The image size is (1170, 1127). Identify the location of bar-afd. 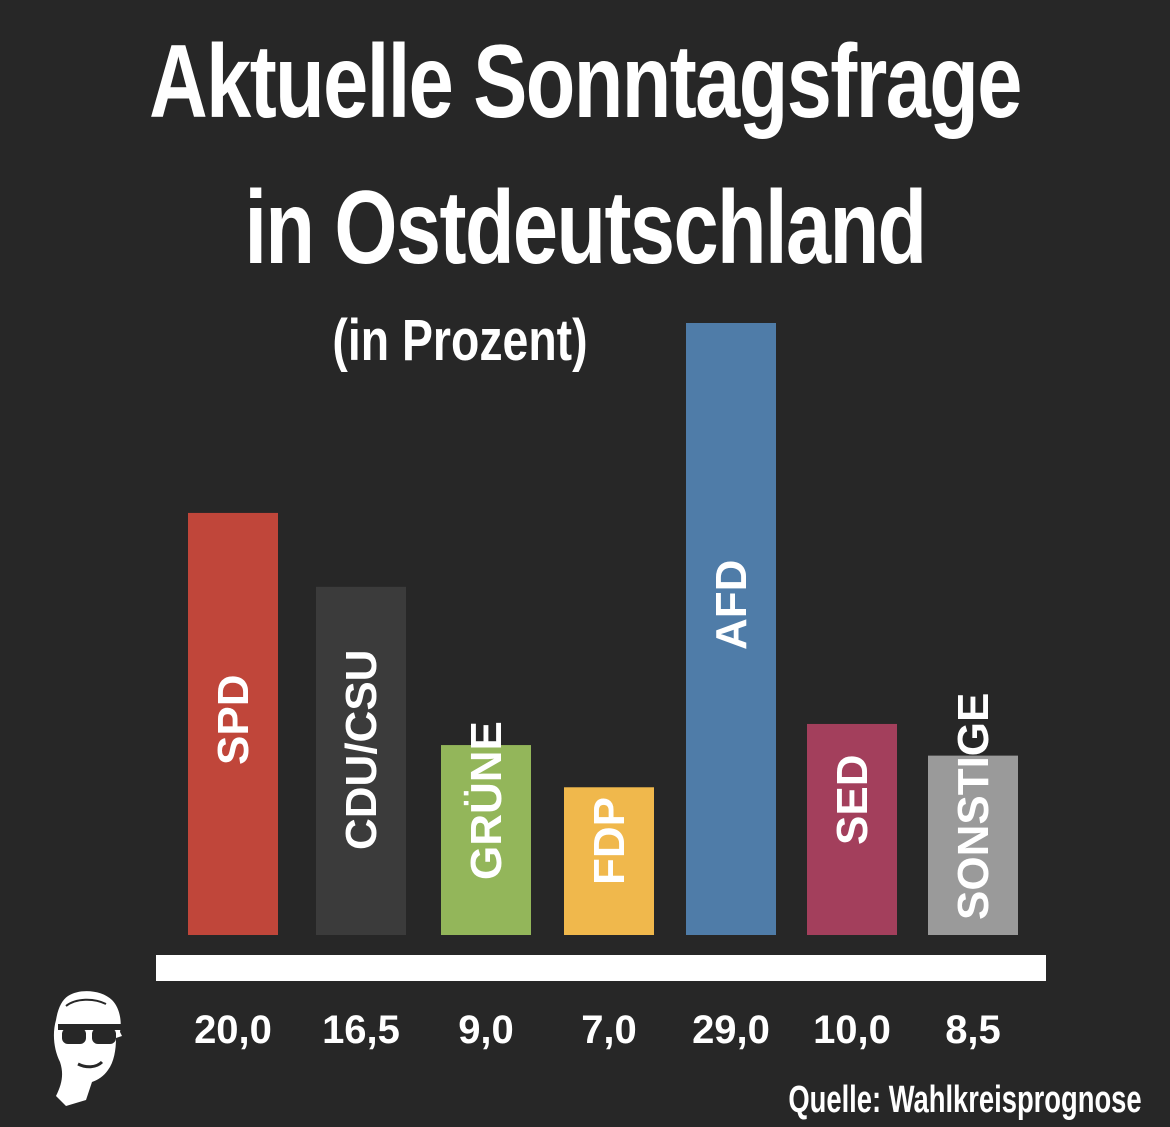
(731, 629).